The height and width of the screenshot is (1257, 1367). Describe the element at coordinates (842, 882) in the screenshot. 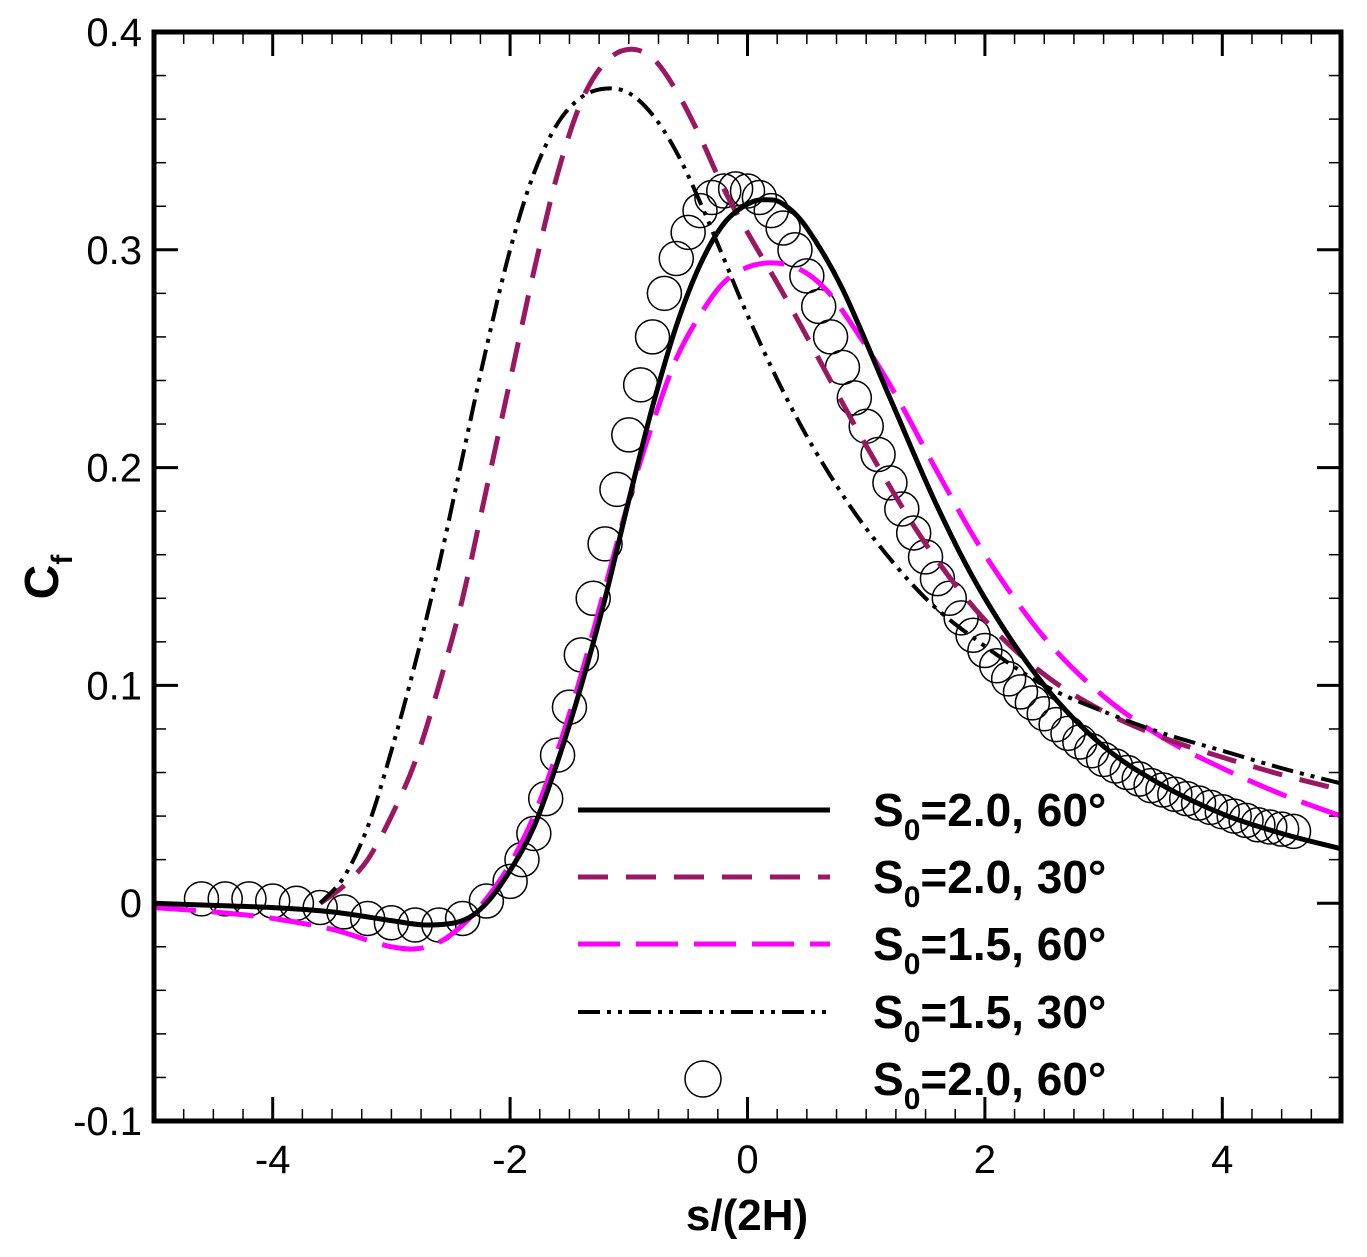

I see `legend-item: S0=2.0, 30°` at that location.